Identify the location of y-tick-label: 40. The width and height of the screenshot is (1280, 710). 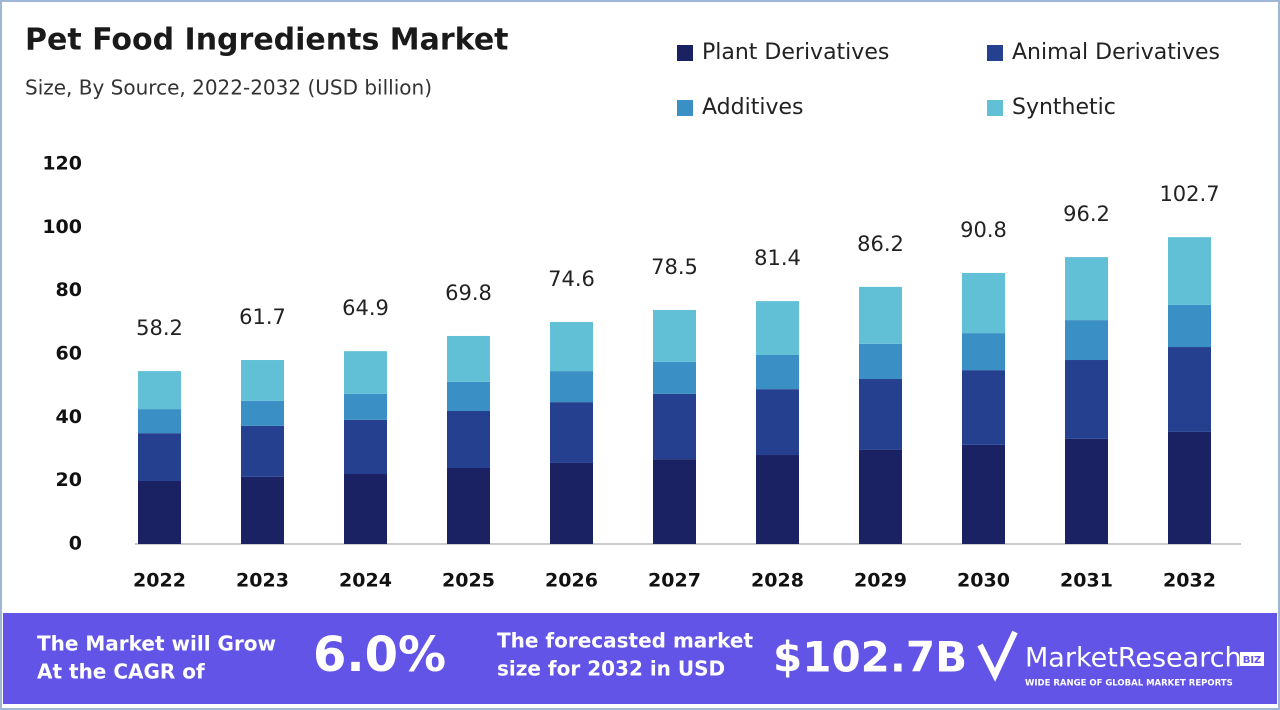
(69, 417).